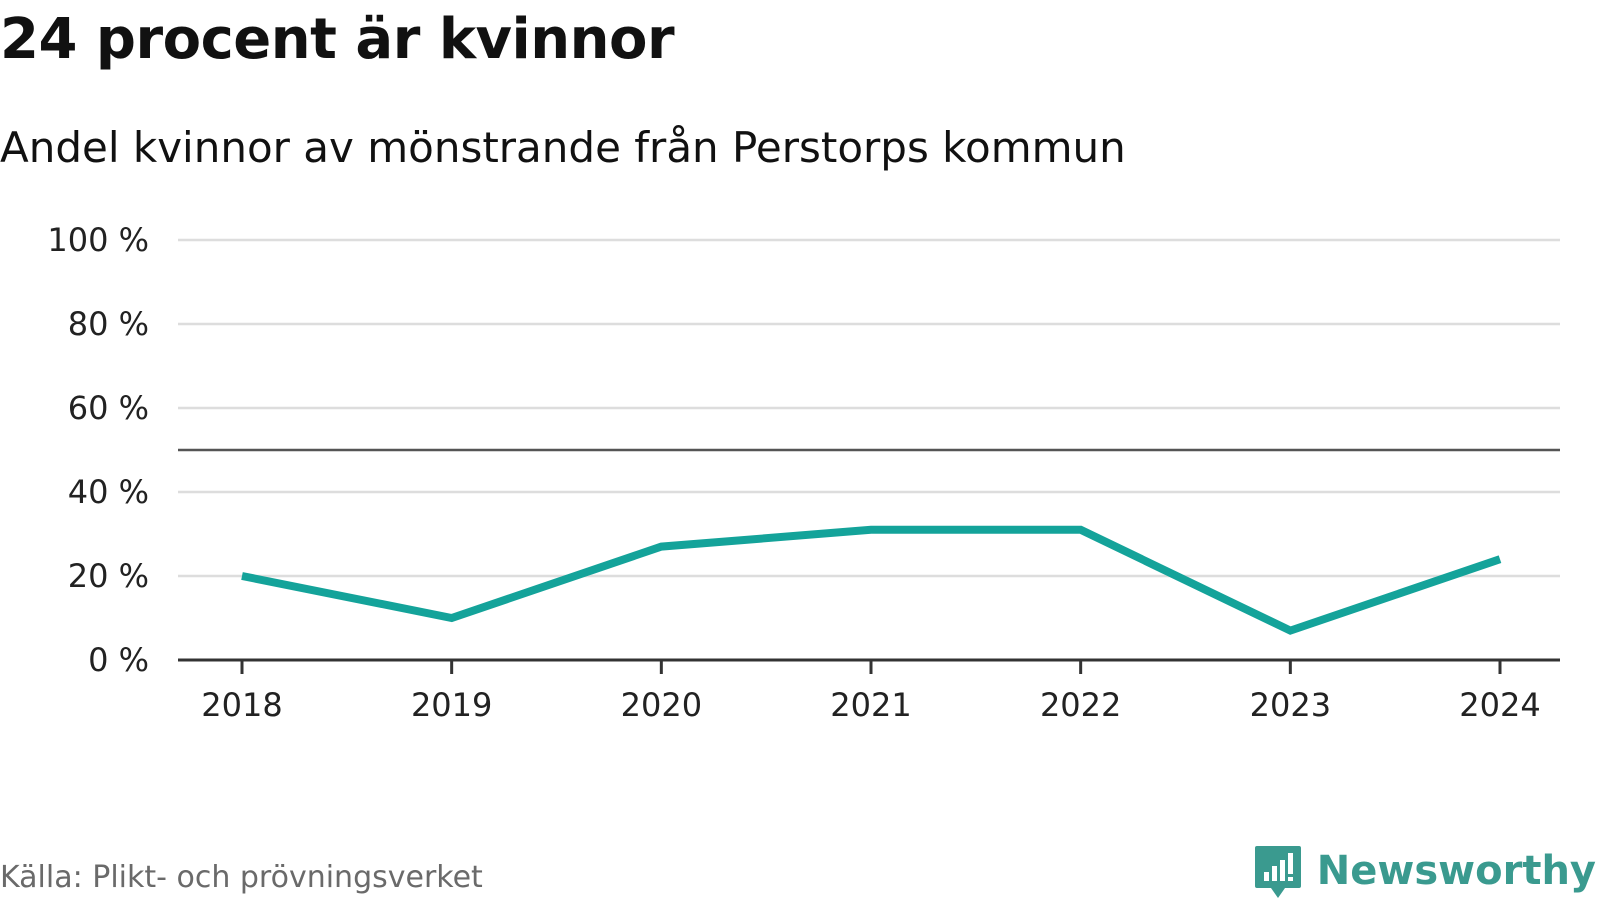 The width and height of the screenshot is (1600, 900). Describe the element at coordinates (98, 240) in the screenshot. I see `y-tick-label: 100 %` at that location.